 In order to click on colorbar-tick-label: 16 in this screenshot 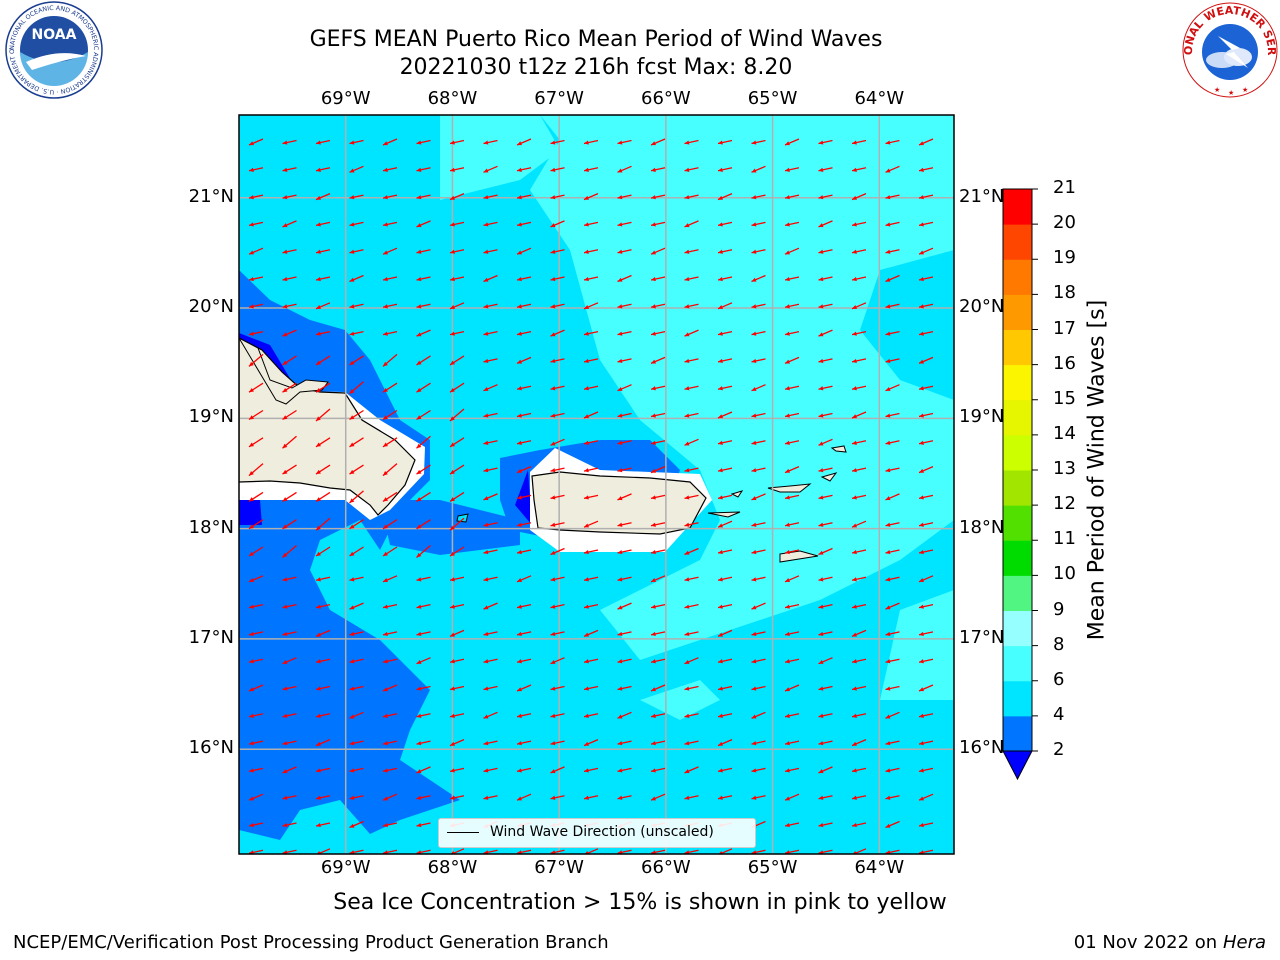, I will do `click(1064, 363)`.